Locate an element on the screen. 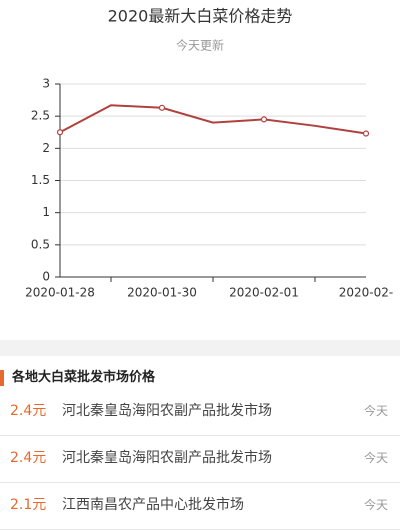 The image size is (400, 530). separator is located at coordinates (200, 348).